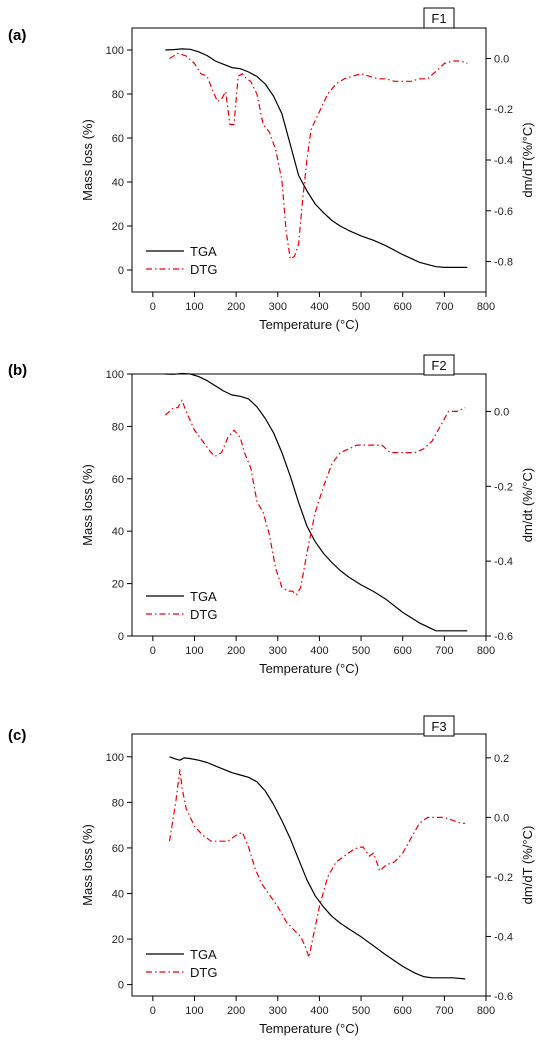  What do you see at coordinates (17, 370) in the screenshot?
I see `panel-label: (b)` at bounding box center [17, 370].